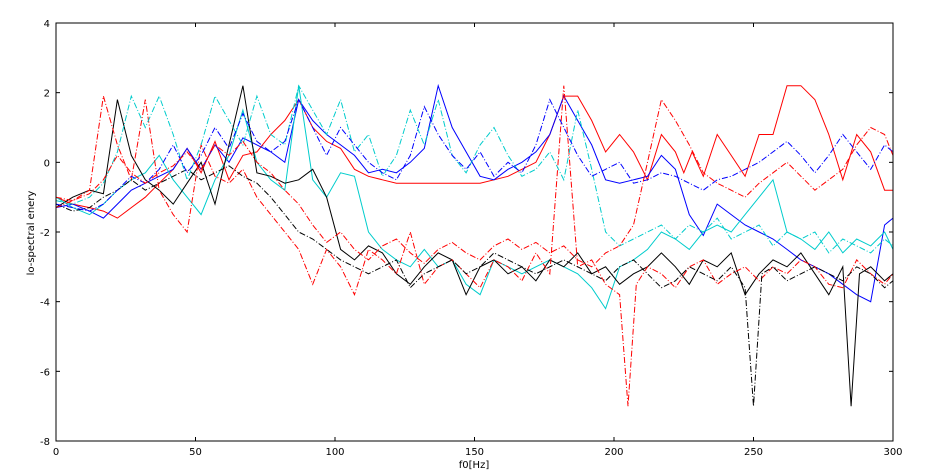  Describe the element at coordinates (45, 372) in the screenshot. I see `y-tick-label: -6` at that location.